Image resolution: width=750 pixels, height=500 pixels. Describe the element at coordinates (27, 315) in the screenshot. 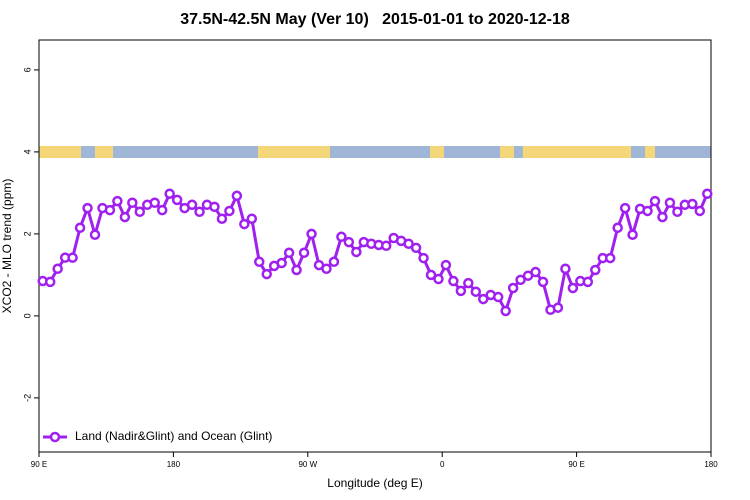

I see `y-tick-label: 0` at that location.